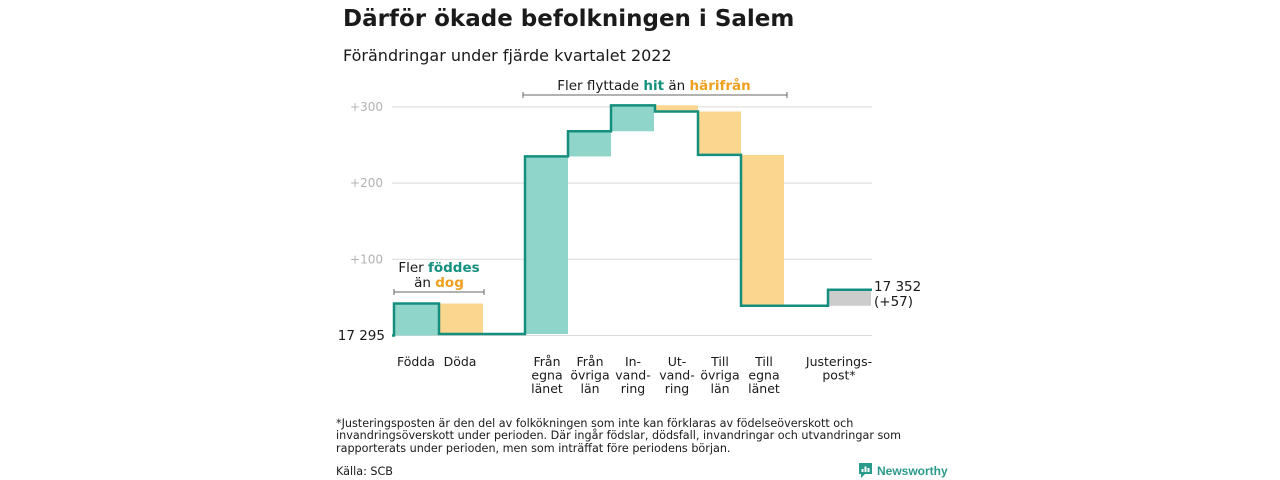 This screenshot has height=480, width=1280. What do you see at coordinates (912, 470) in the screenshot?
I see `brand-name: Newsworthy` at bounding box center [912, 470].